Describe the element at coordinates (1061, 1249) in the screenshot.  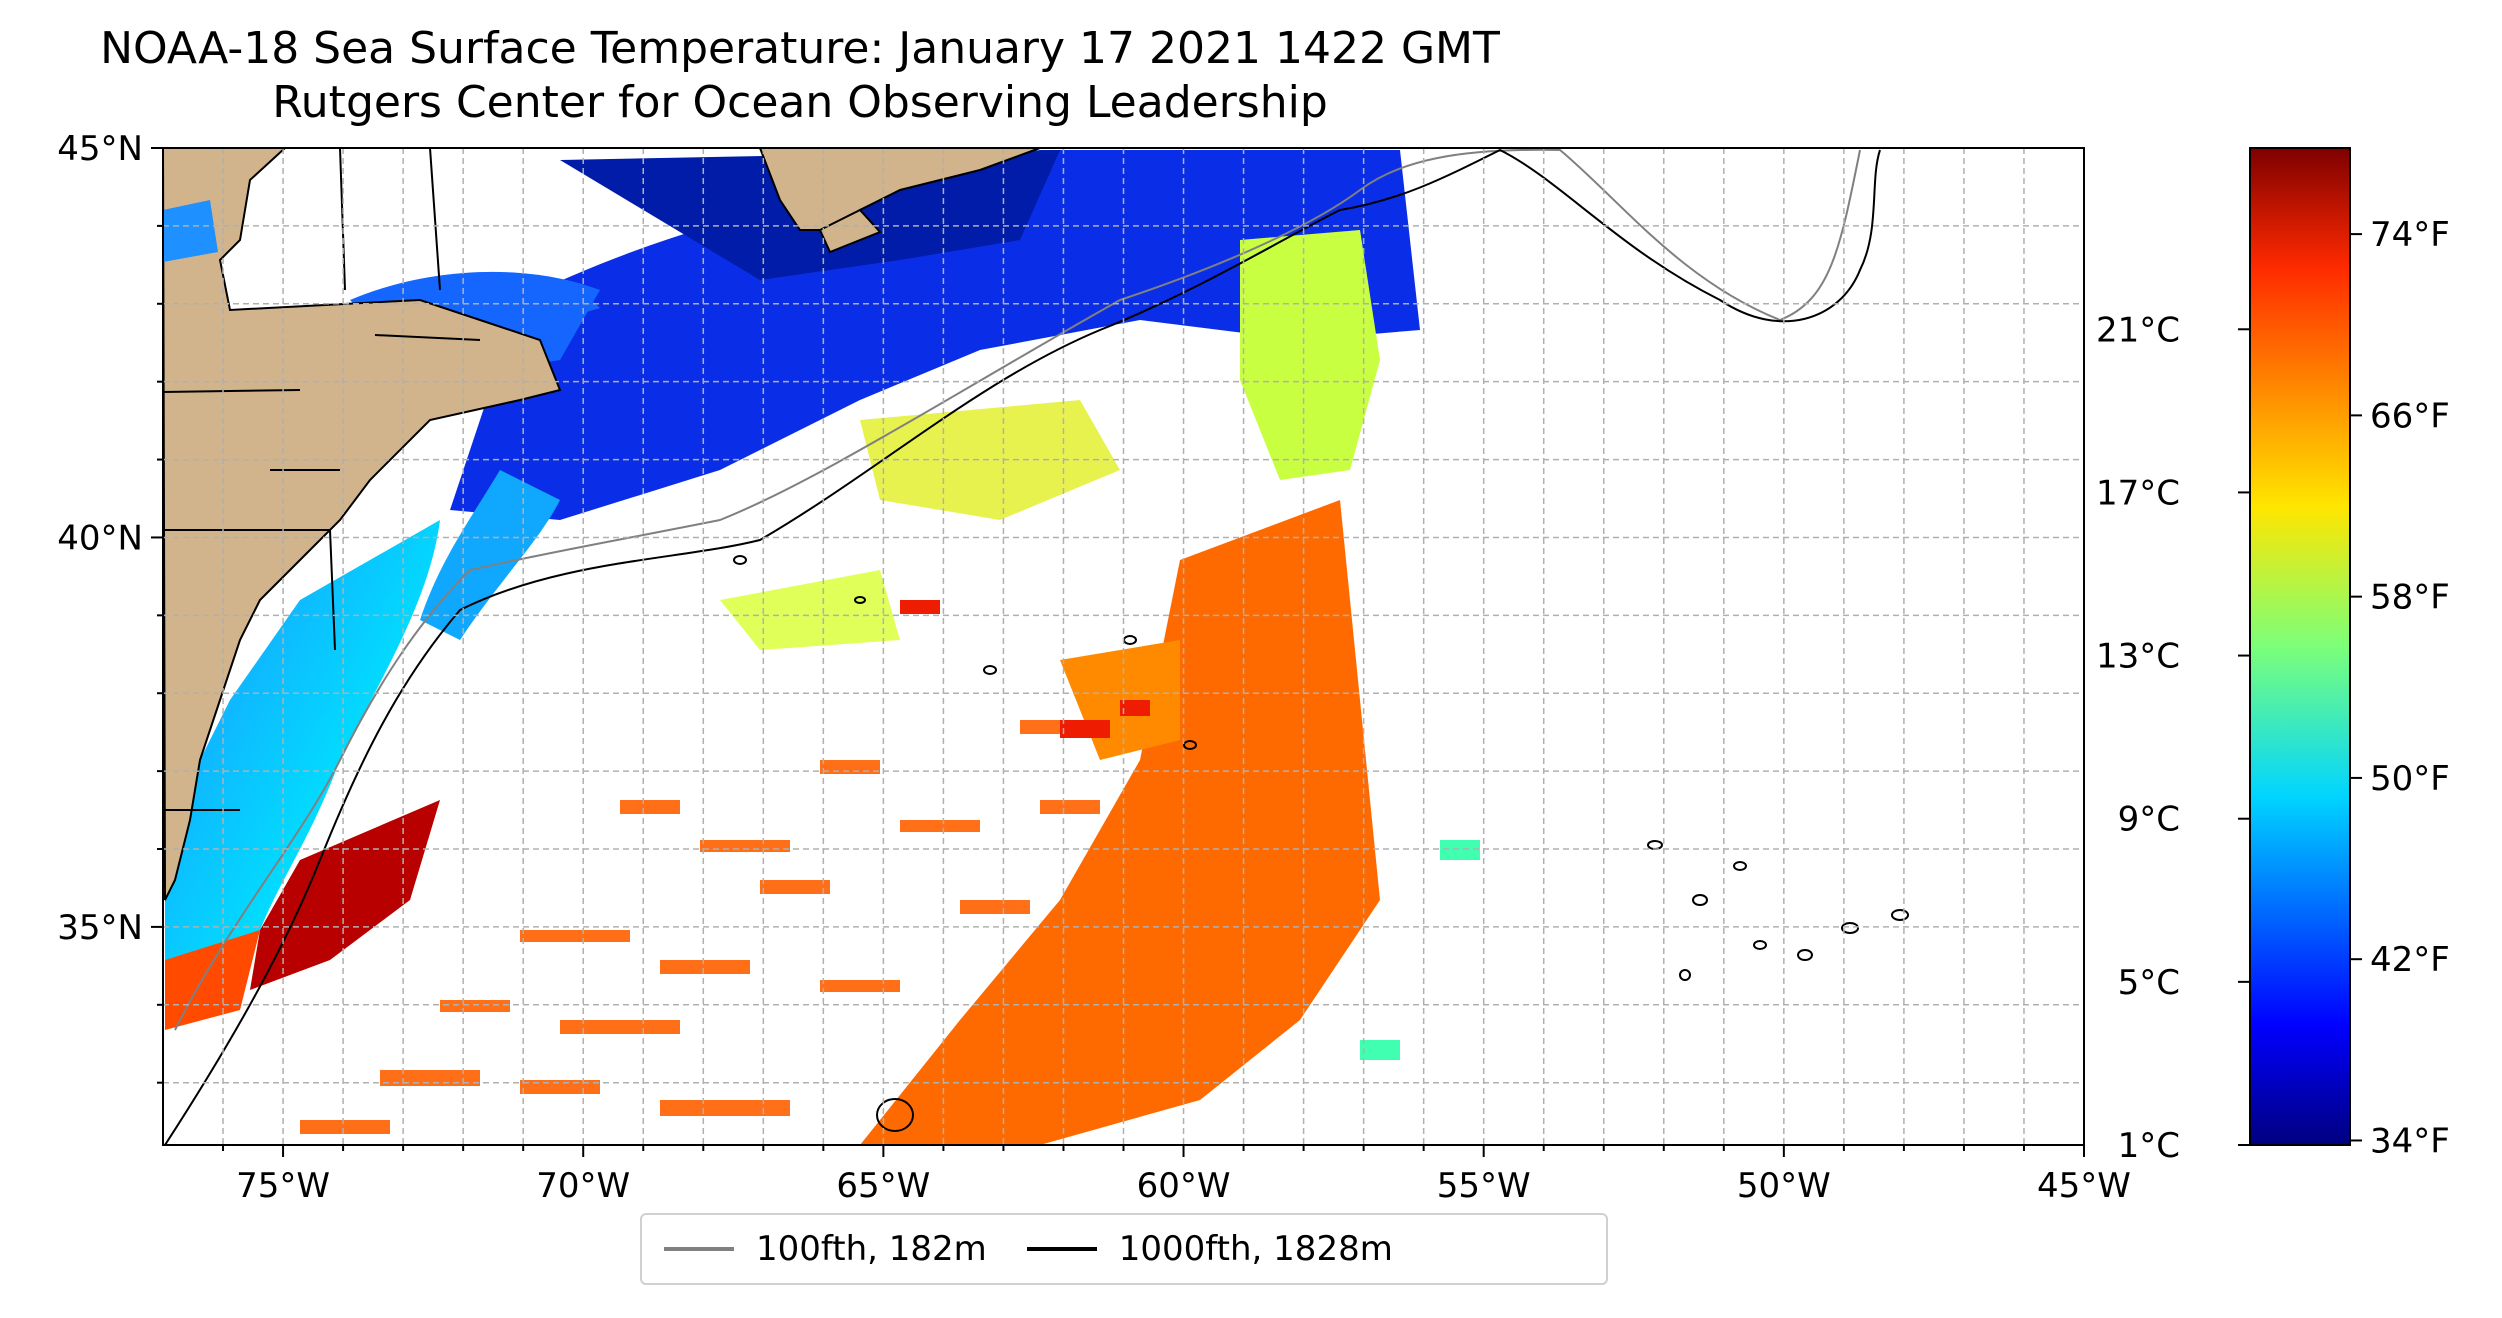
I see `legend-swatch-black` at that location.